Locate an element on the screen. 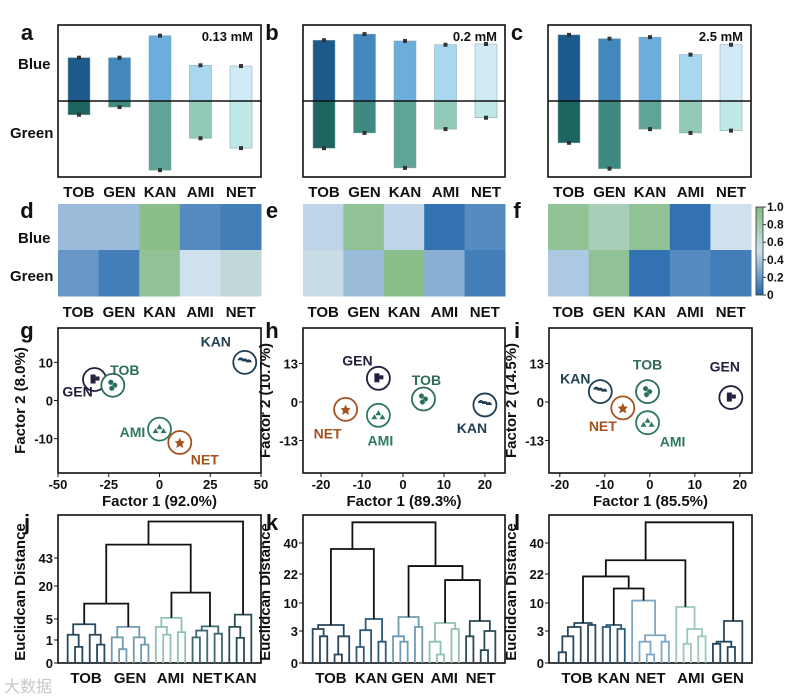 This screenshot has width=800, height=699. panel-letter-d: d is located at coordinates (26, 210).